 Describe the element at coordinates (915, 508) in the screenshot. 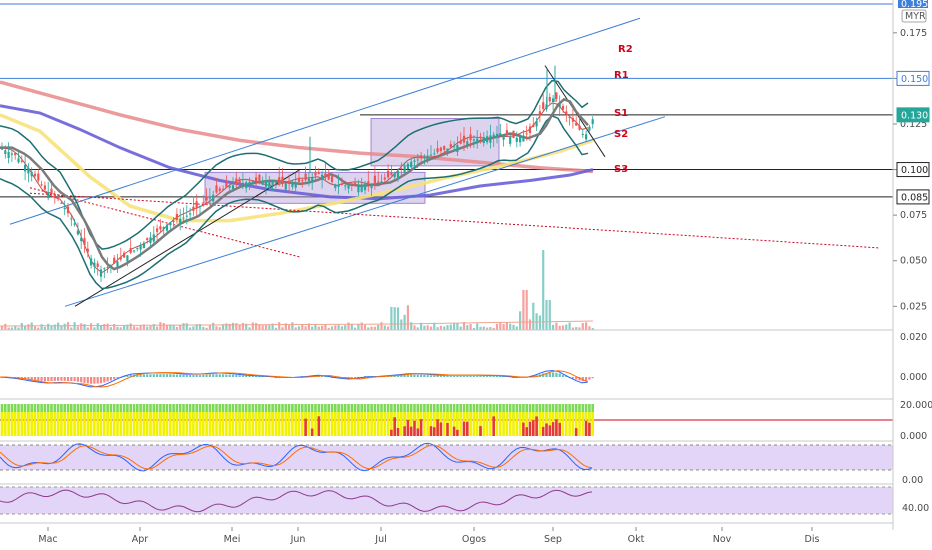

I see `rsi-tick-label: 40.00` at that location.